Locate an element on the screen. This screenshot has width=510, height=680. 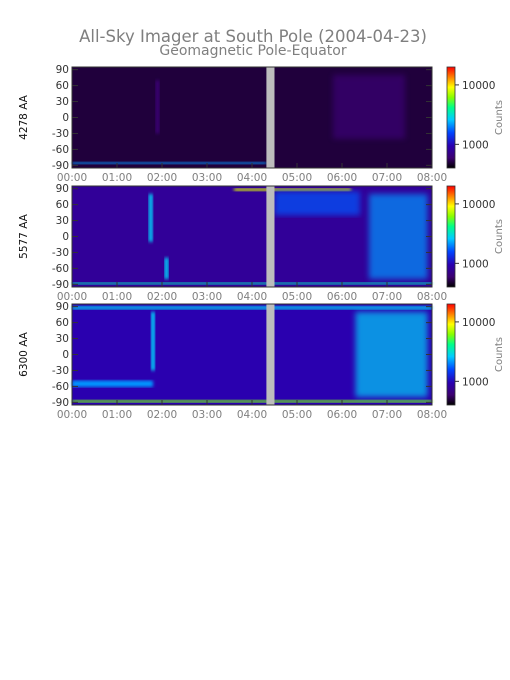
panel-ylabel: 6300 AA is located at coordinates (24, 354).